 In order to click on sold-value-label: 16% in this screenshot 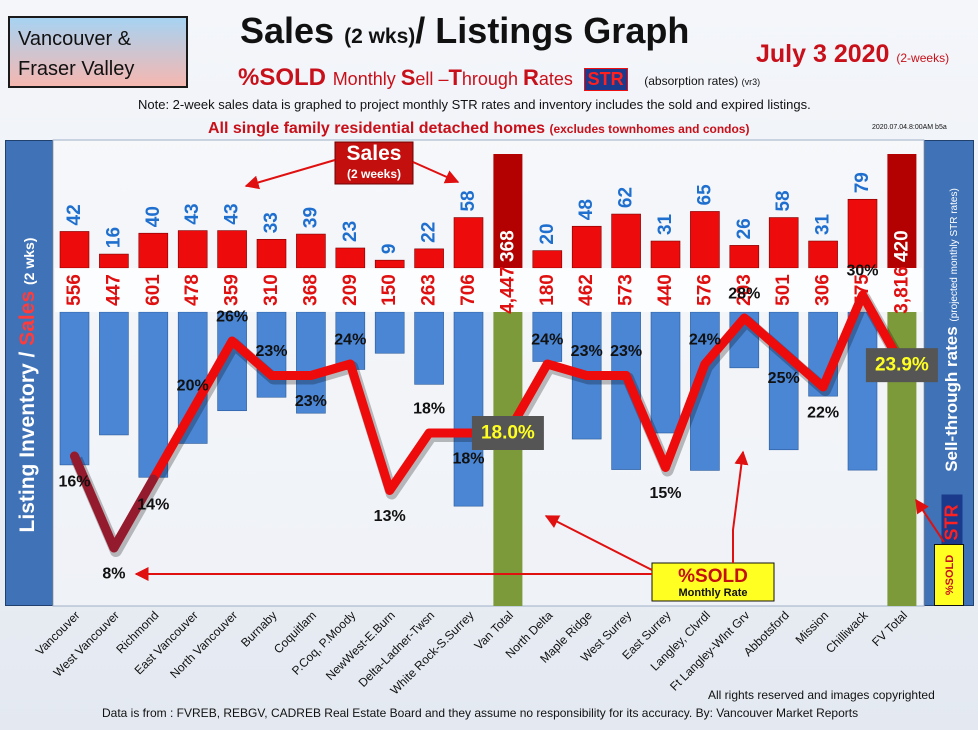, I will do `click(74, 482)`.